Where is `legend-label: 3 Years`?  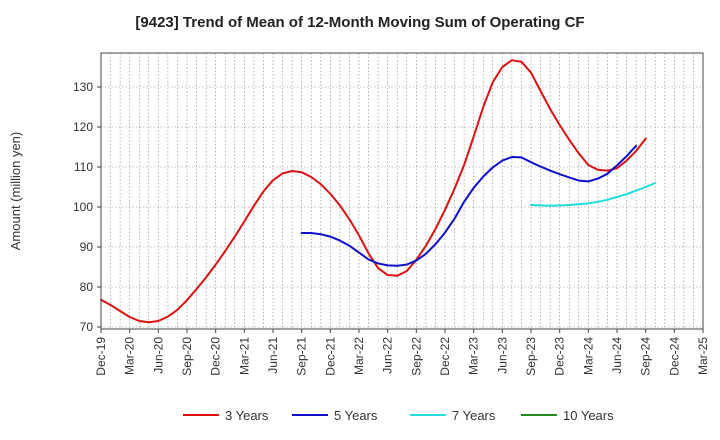 legend-label: 3 Years is located at coordinates (247, 415).